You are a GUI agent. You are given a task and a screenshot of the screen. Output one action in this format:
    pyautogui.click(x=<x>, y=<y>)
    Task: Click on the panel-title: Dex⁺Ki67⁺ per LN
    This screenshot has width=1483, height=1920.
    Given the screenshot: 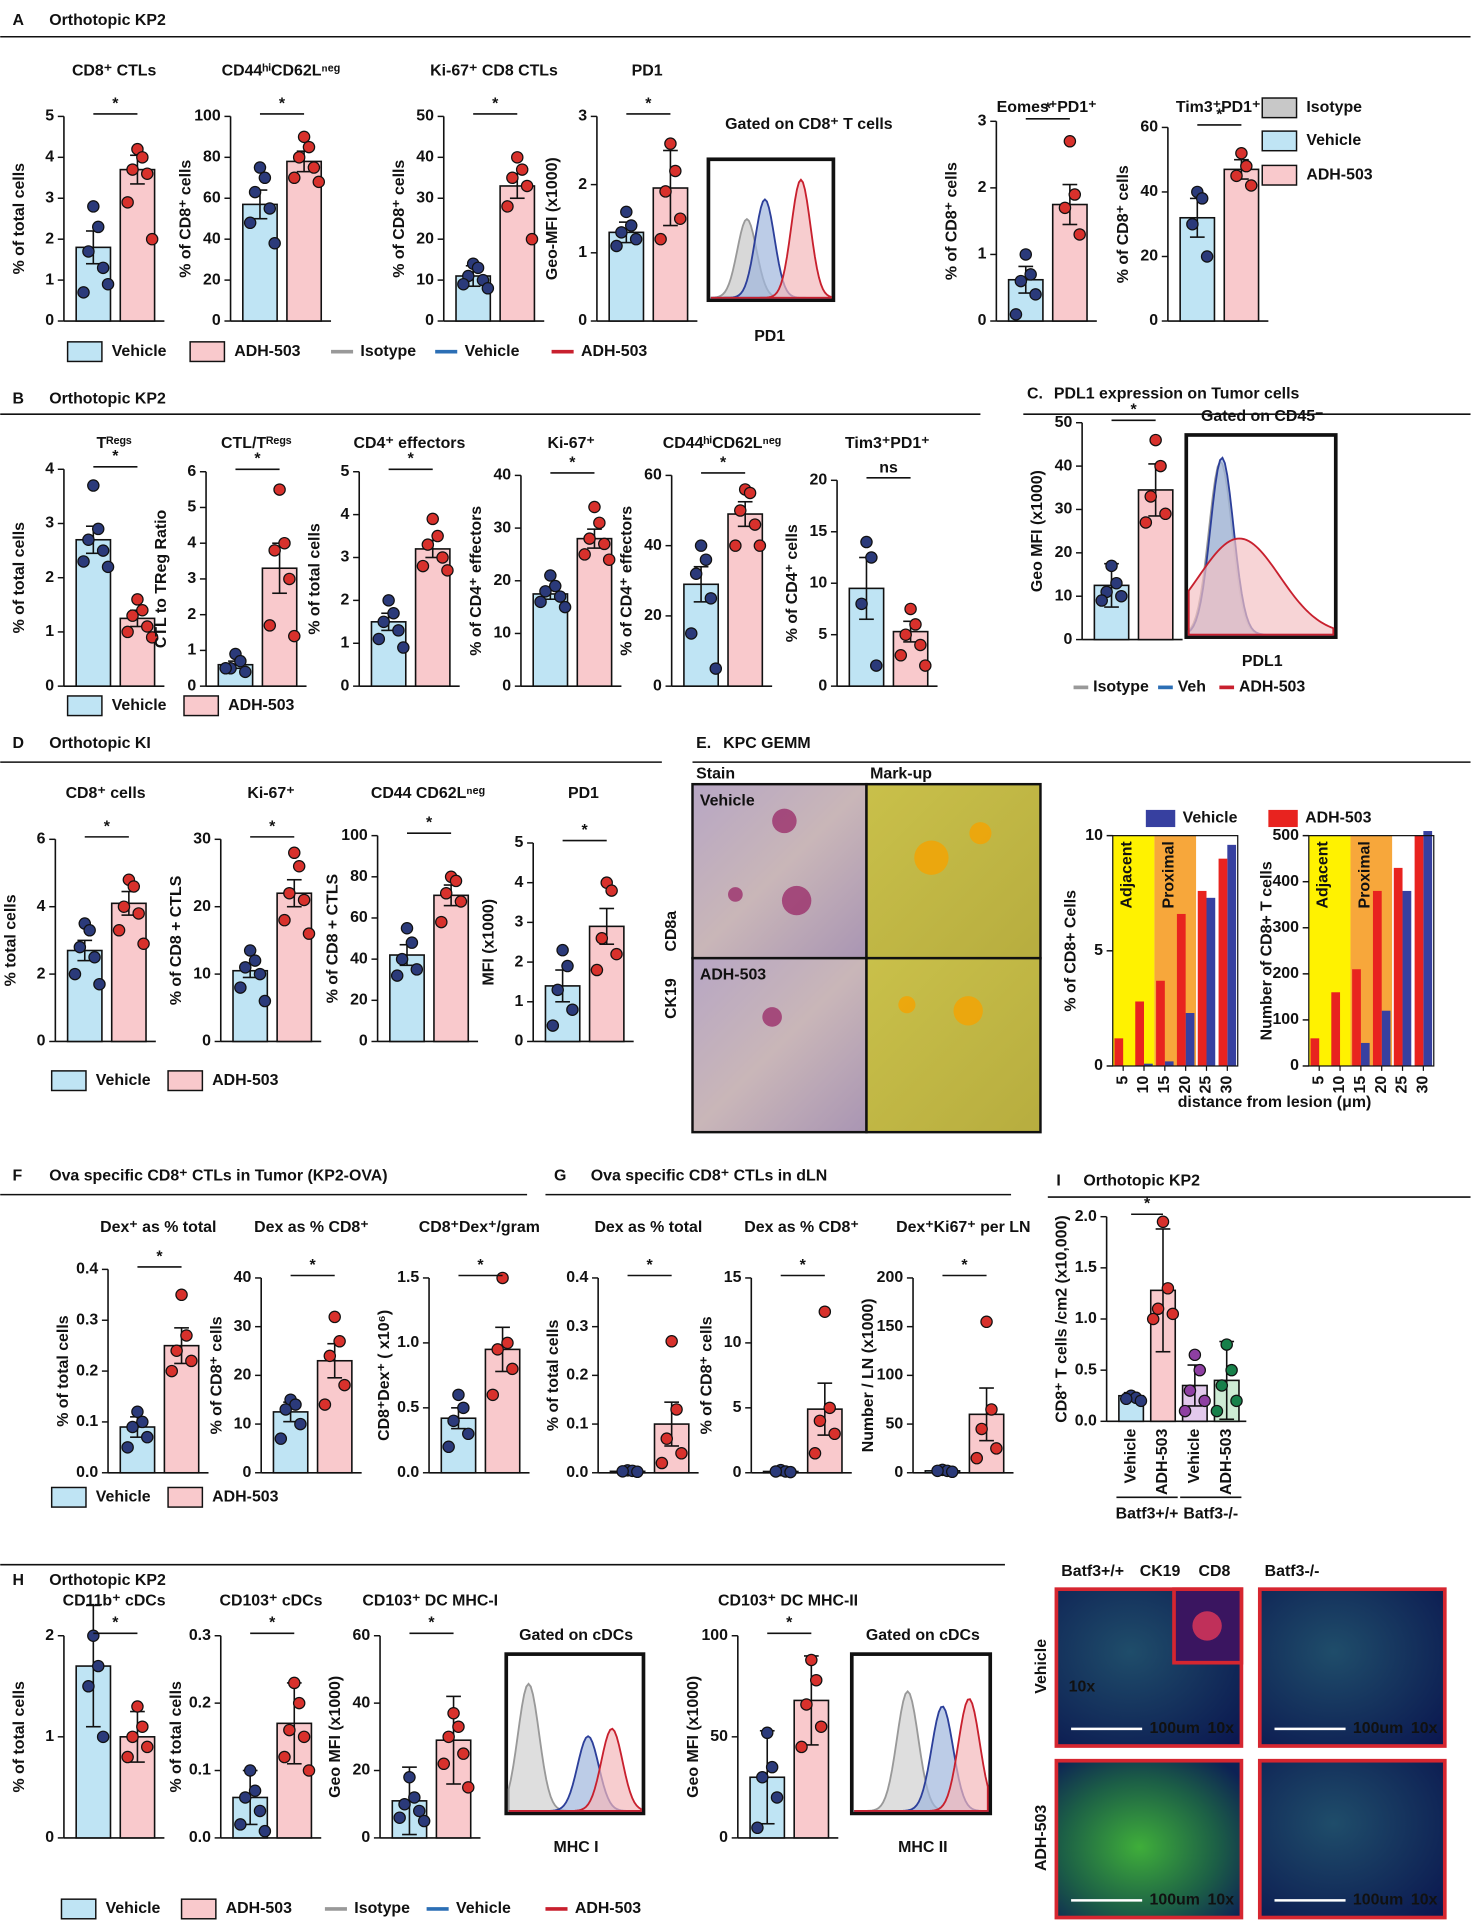 What is the action you would take?
    pyautogui.click(x=963, y=1227)
    